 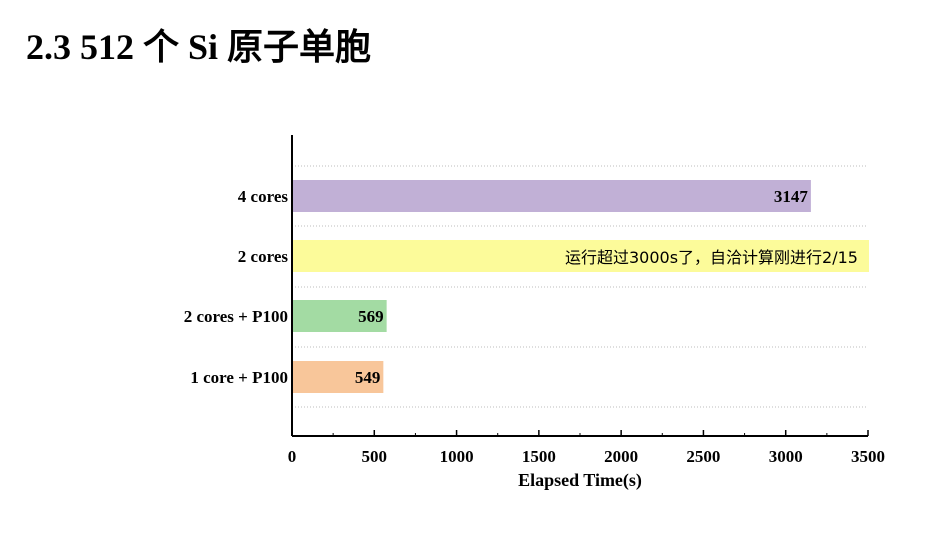 What do you see at coordinates (457, 456) in the screenshot?
I see `x-tick-label: 1000` at bounding box center [457, 456].